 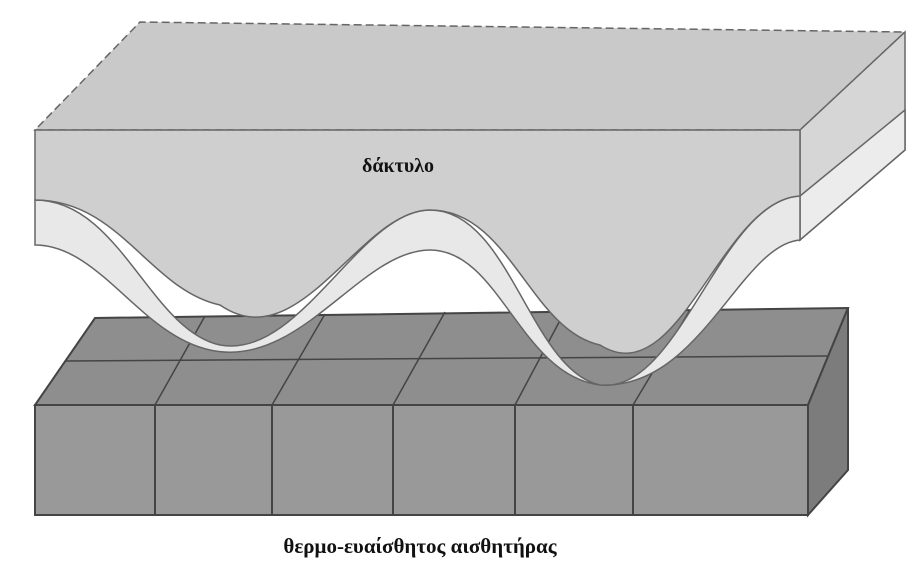 What do you see at coordinates (398, 166) in the screenshot?
I see `finger-label: δάκτυλο` at bounding box center [398, 166].